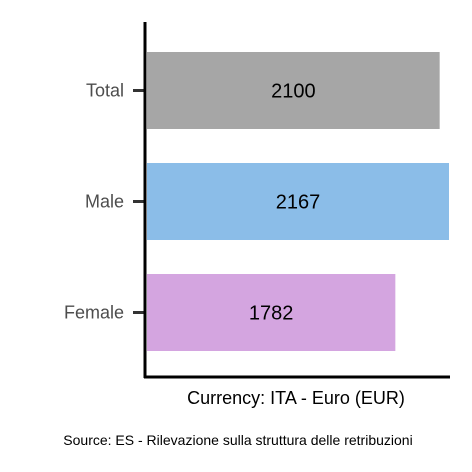 Image resolution: width=472 pixels, height=472 pixels. I want to click on y-tick-label-total: Total, so click(105, 91).